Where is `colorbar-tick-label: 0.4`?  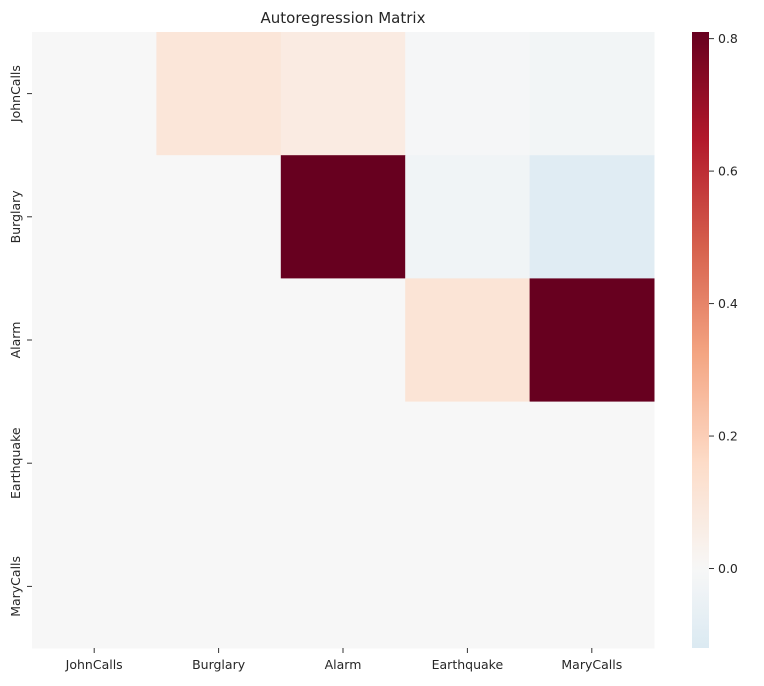 colorbar-tick-label: 0.4 is located at coordinates (728, 303).